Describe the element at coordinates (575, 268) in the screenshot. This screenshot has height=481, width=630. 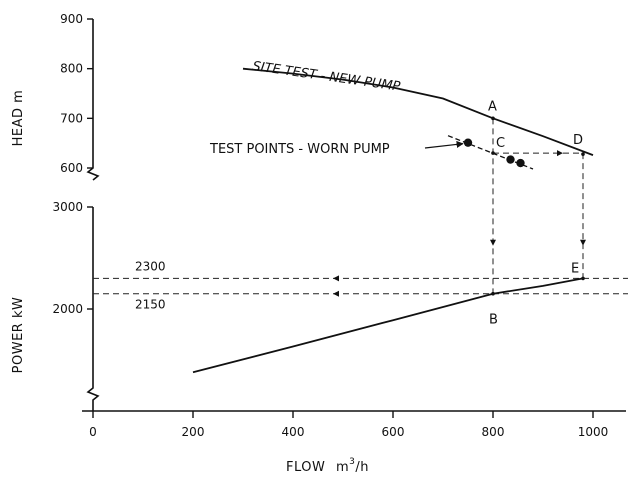
I see `point-label-e: E` at that location.